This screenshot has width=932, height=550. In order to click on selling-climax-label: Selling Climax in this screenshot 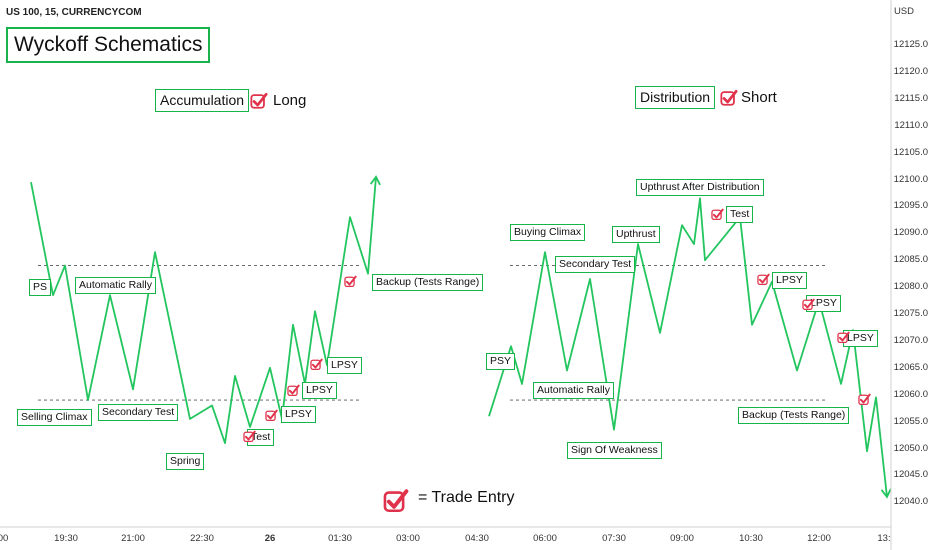, I will do `click(54, 417)`.